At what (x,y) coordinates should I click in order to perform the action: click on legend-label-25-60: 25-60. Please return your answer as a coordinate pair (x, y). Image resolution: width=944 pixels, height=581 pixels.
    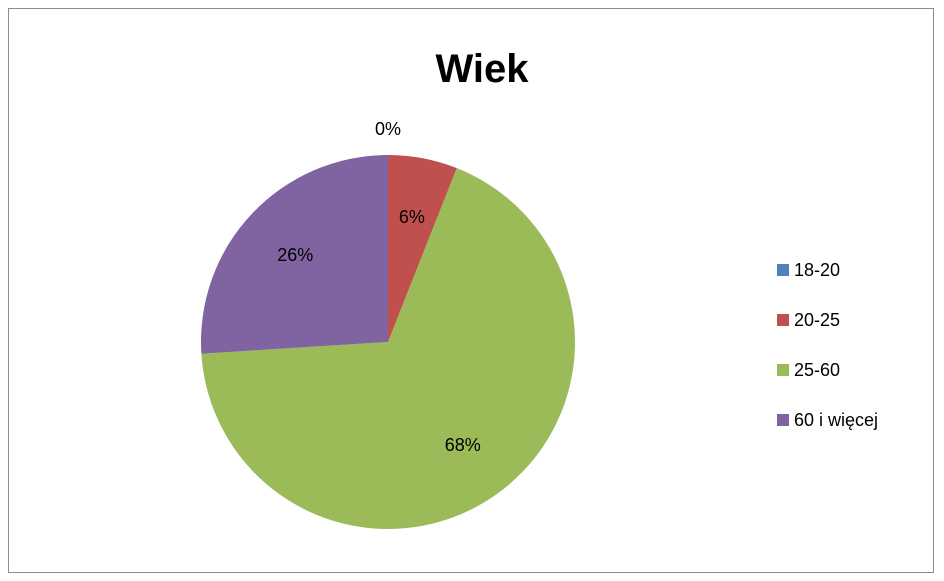
    Looking at the image, I should click on (817, 370).